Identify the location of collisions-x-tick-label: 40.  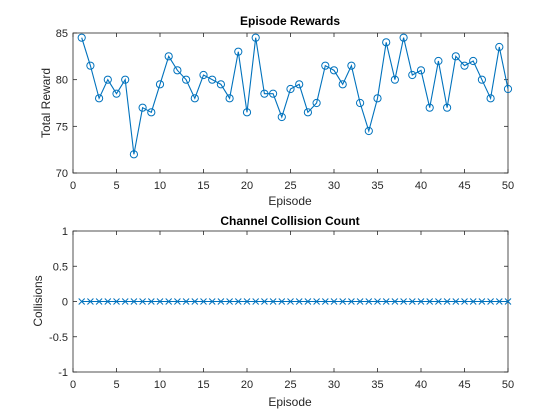
(421, 385).